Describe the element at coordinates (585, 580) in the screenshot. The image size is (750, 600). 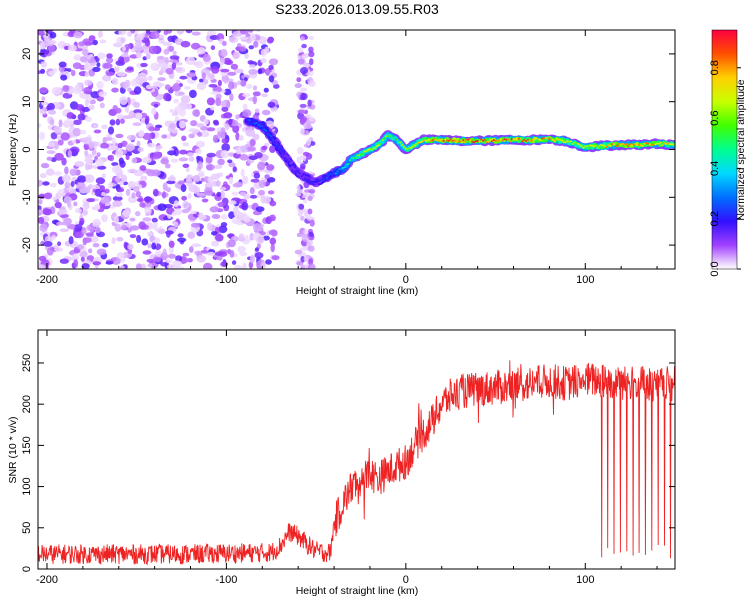
I see `snr-x-tick-label: 100` at that location.